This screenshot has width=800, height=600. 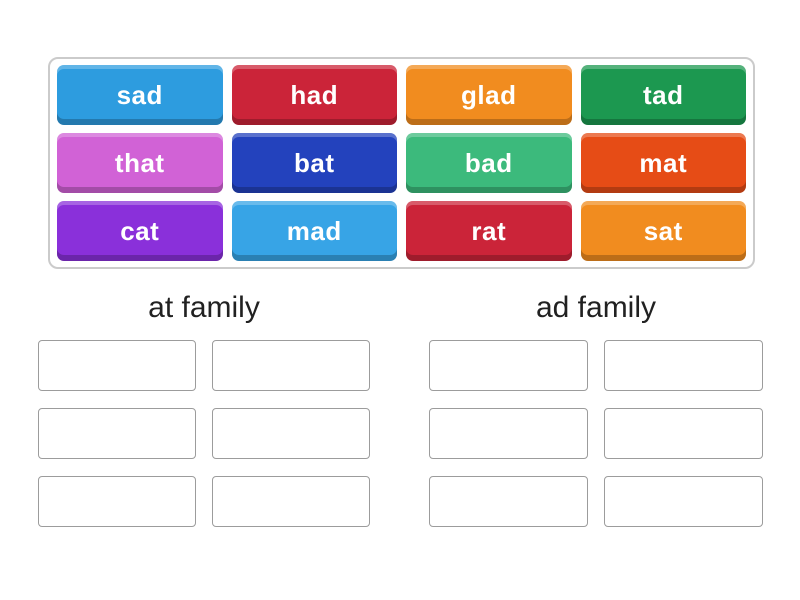 What do you see at coordinates (204, 433) in the screenshot?
I see `group-at-family-slots` at bounding box center [204, 433].